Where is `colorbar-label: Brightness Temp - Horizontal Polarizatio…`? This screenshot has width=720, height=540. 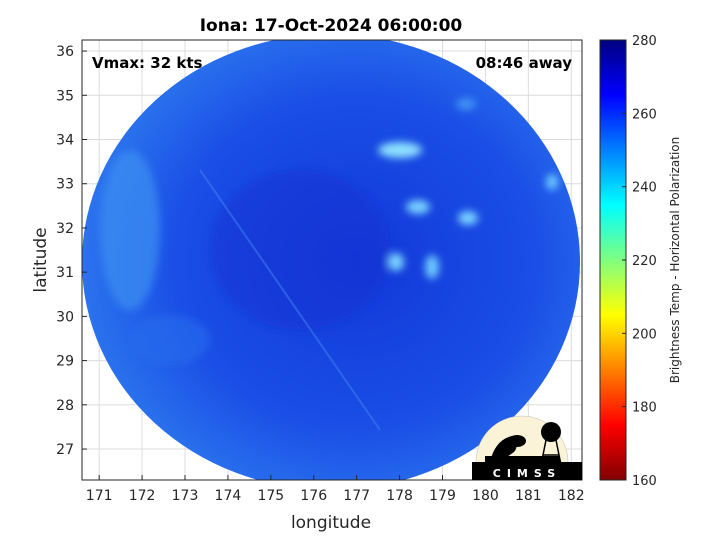
colorbar-label: Brightness Temp - Horizontal Polarizatio… is located at coordinates (675, 260).